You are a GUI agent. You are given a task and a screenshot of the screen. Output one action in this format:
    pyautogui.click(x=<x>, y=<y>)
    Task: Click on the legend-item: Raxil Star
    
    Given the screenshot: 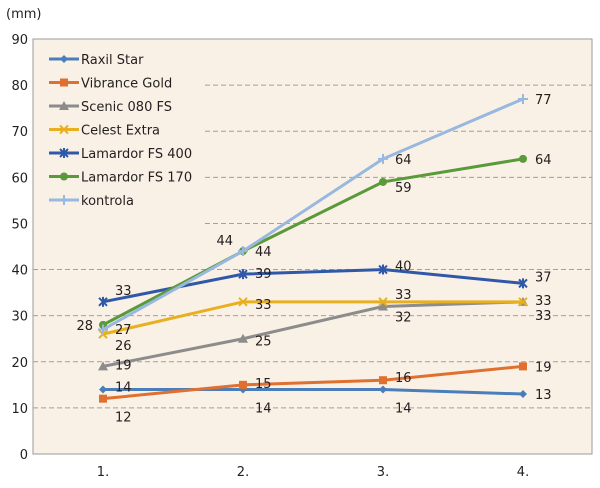 What is the action you would take?
    pyautogui.click(x=96, y=60)
    